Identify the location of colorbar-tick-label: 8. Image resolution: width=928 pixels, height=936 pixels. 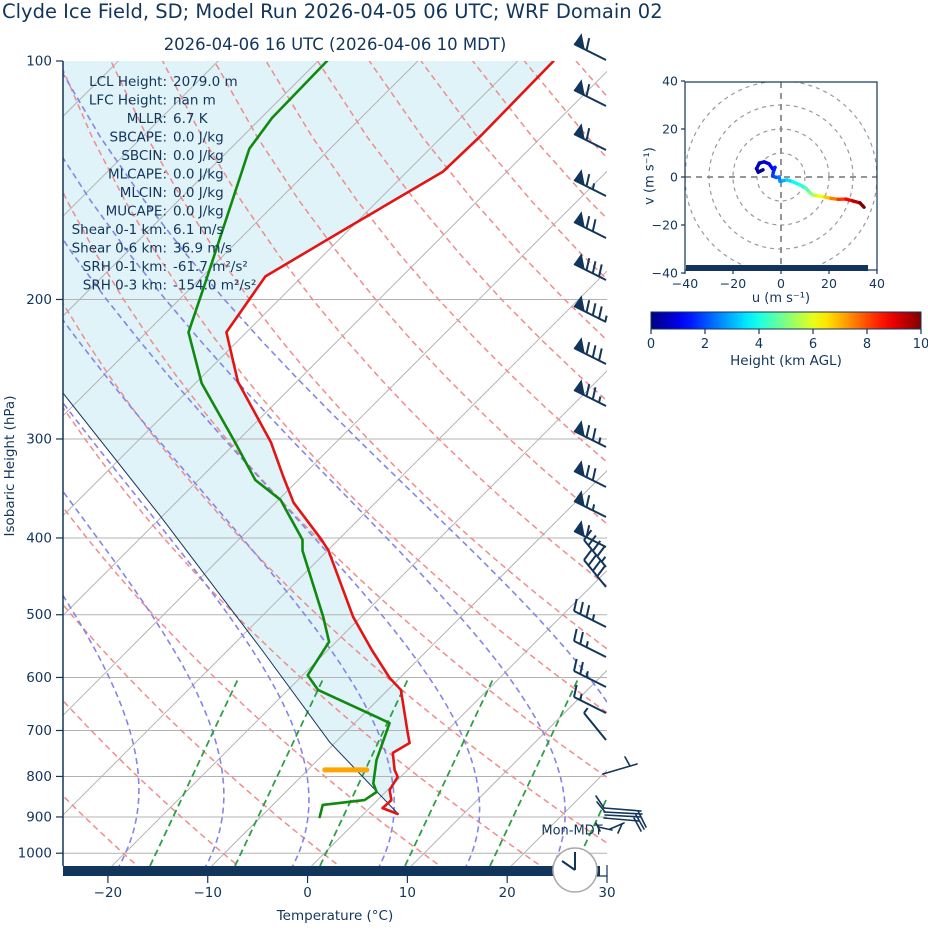
(867, 344).